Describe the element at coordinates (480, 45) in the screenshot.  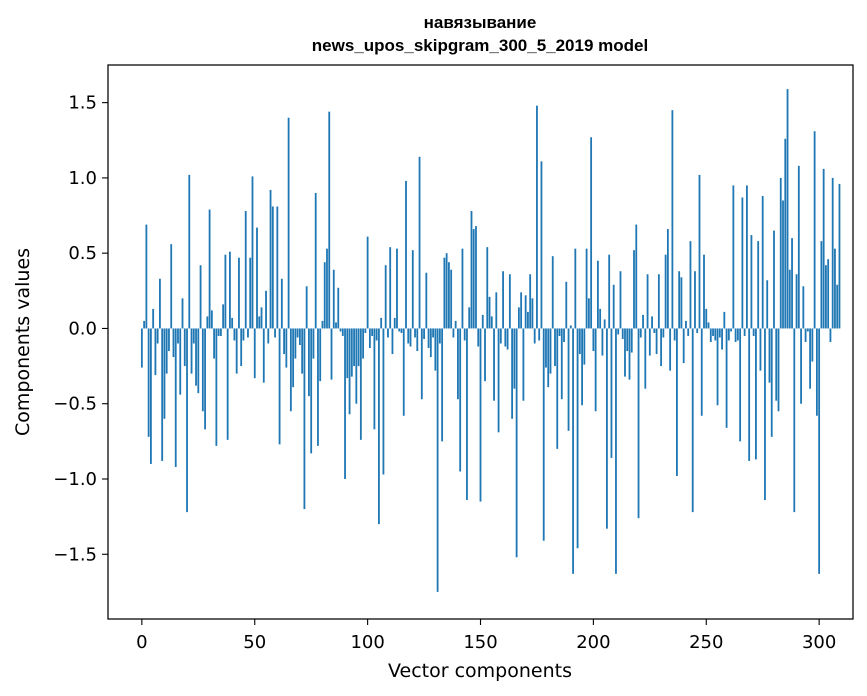
I see `chart-subtitle: news_upos_skipgram_300_5_2019 model` at that location.